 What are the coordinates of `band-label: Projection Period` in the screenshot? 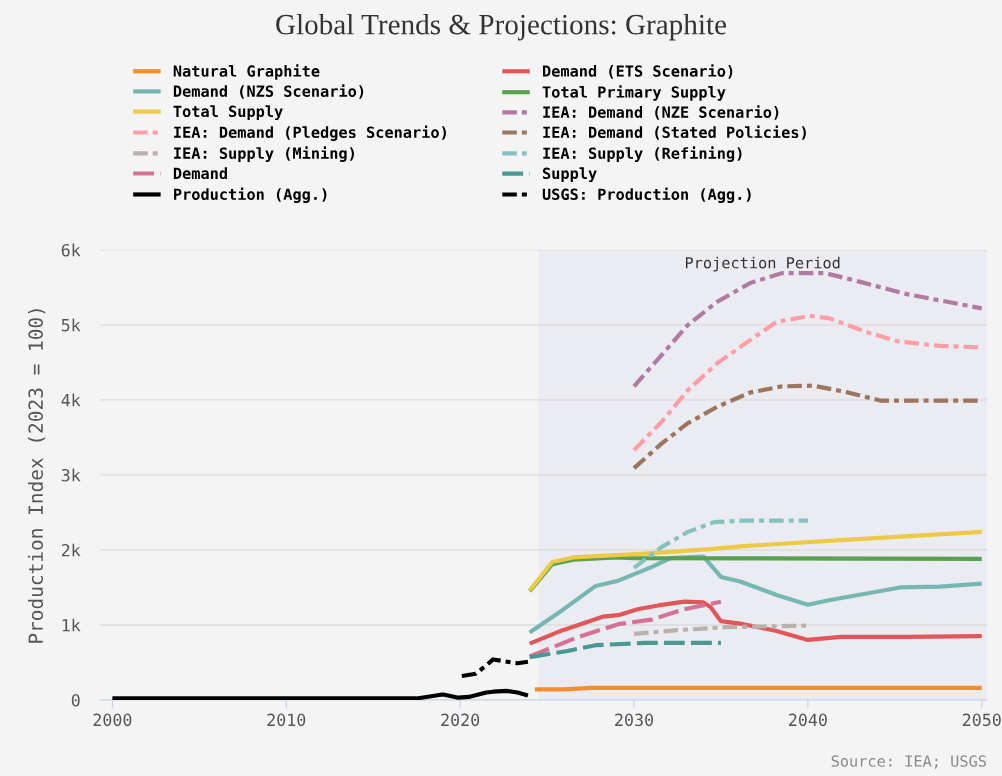 It's located at (762, 264).